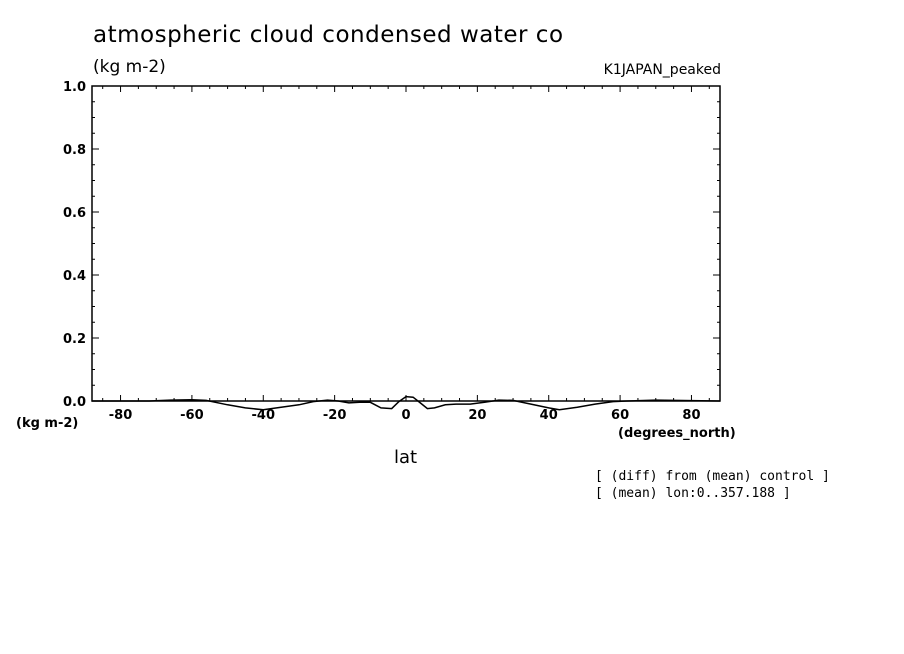 The image size is (904, 654). What do you see at coordinates (693, 493) in the screenshot?
I see `note-mean: [ (mean) lon:0..357.188 ]` at bounding box center [693, 493].